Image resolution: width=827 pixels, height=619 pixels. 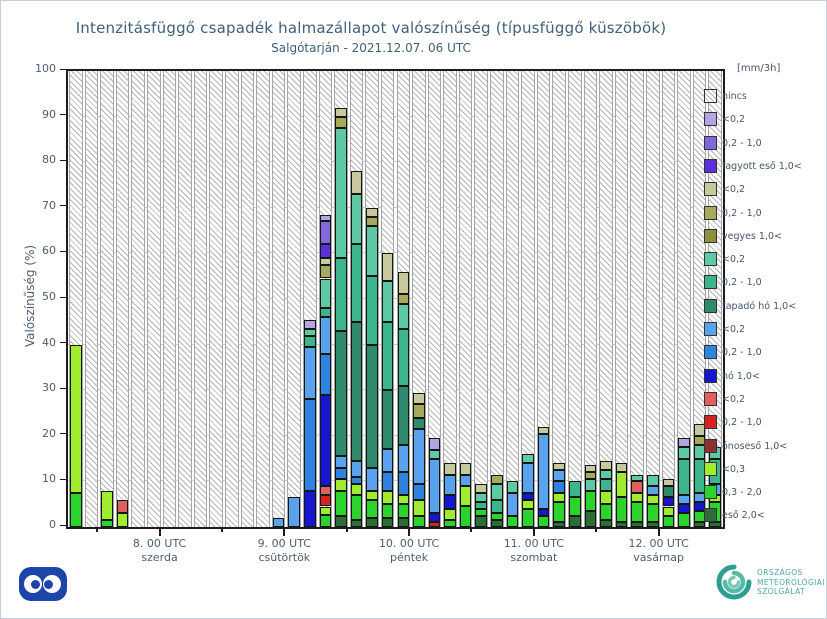 I want to click on legend-swatch-r1, so click(x=710, y=398).